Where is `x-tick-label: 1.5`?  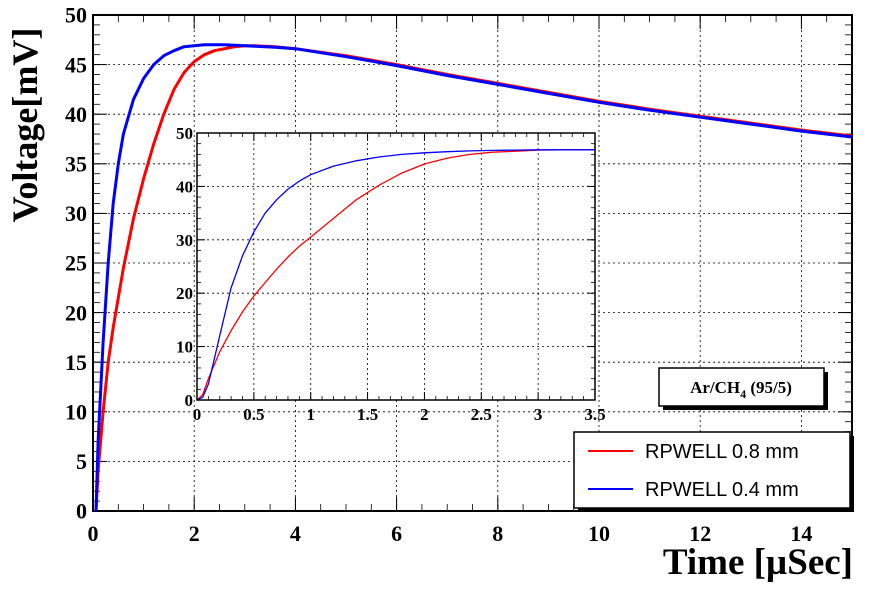 x-tick-label: 1.5 is located at coordinates (367, 414).